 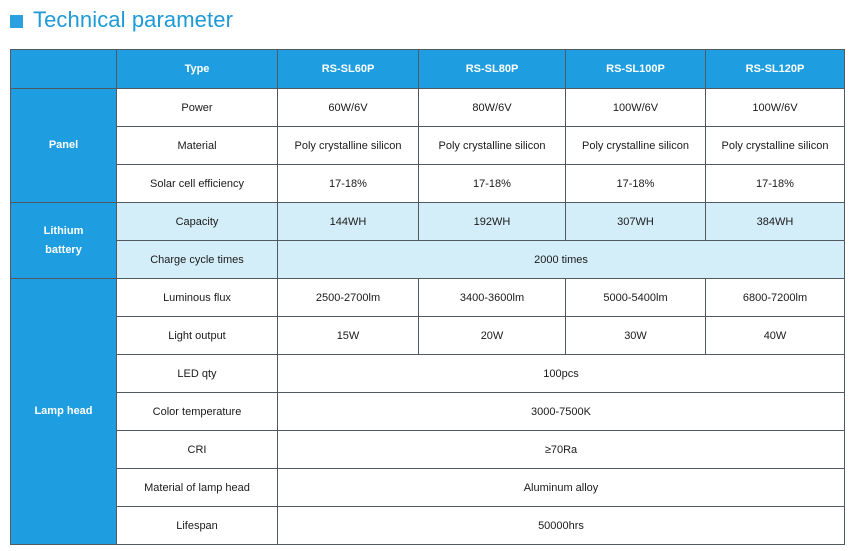 I want to click on table-cell: 384WH, so click(x=775, y=221).